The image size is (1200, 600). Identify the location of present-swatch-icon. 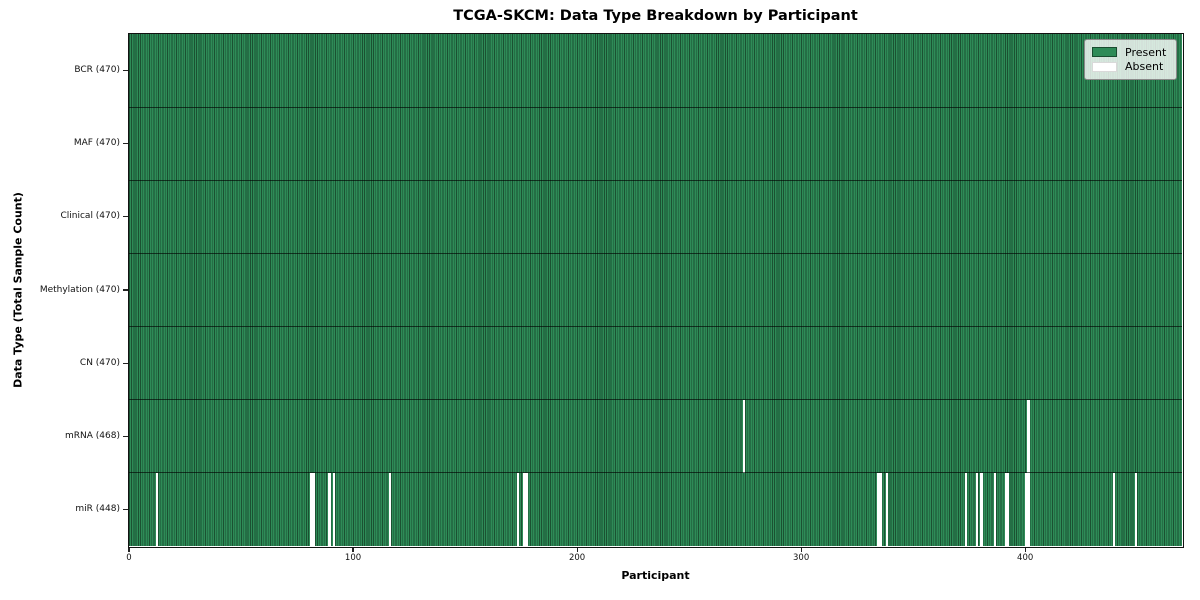
(1104, 52).